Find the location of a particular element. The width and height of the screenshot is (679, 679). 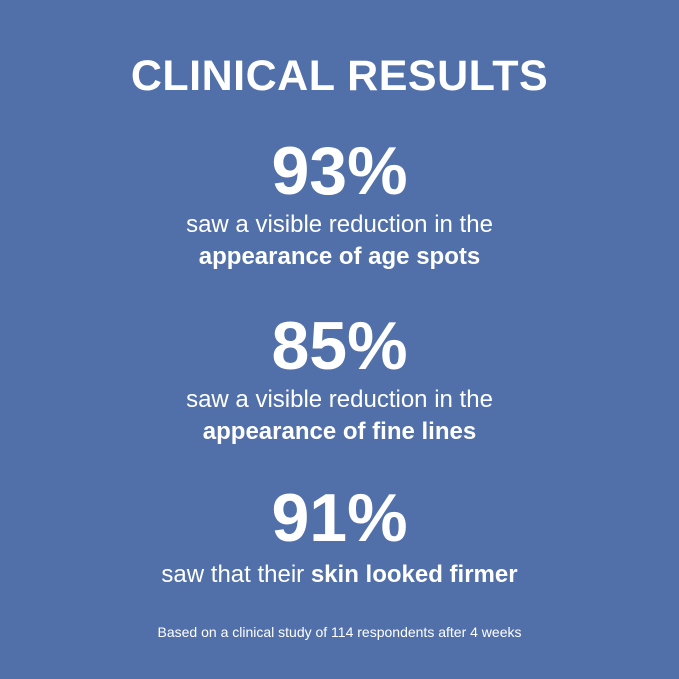

result-3-percent: 91% is located at coordinates (339, 518).